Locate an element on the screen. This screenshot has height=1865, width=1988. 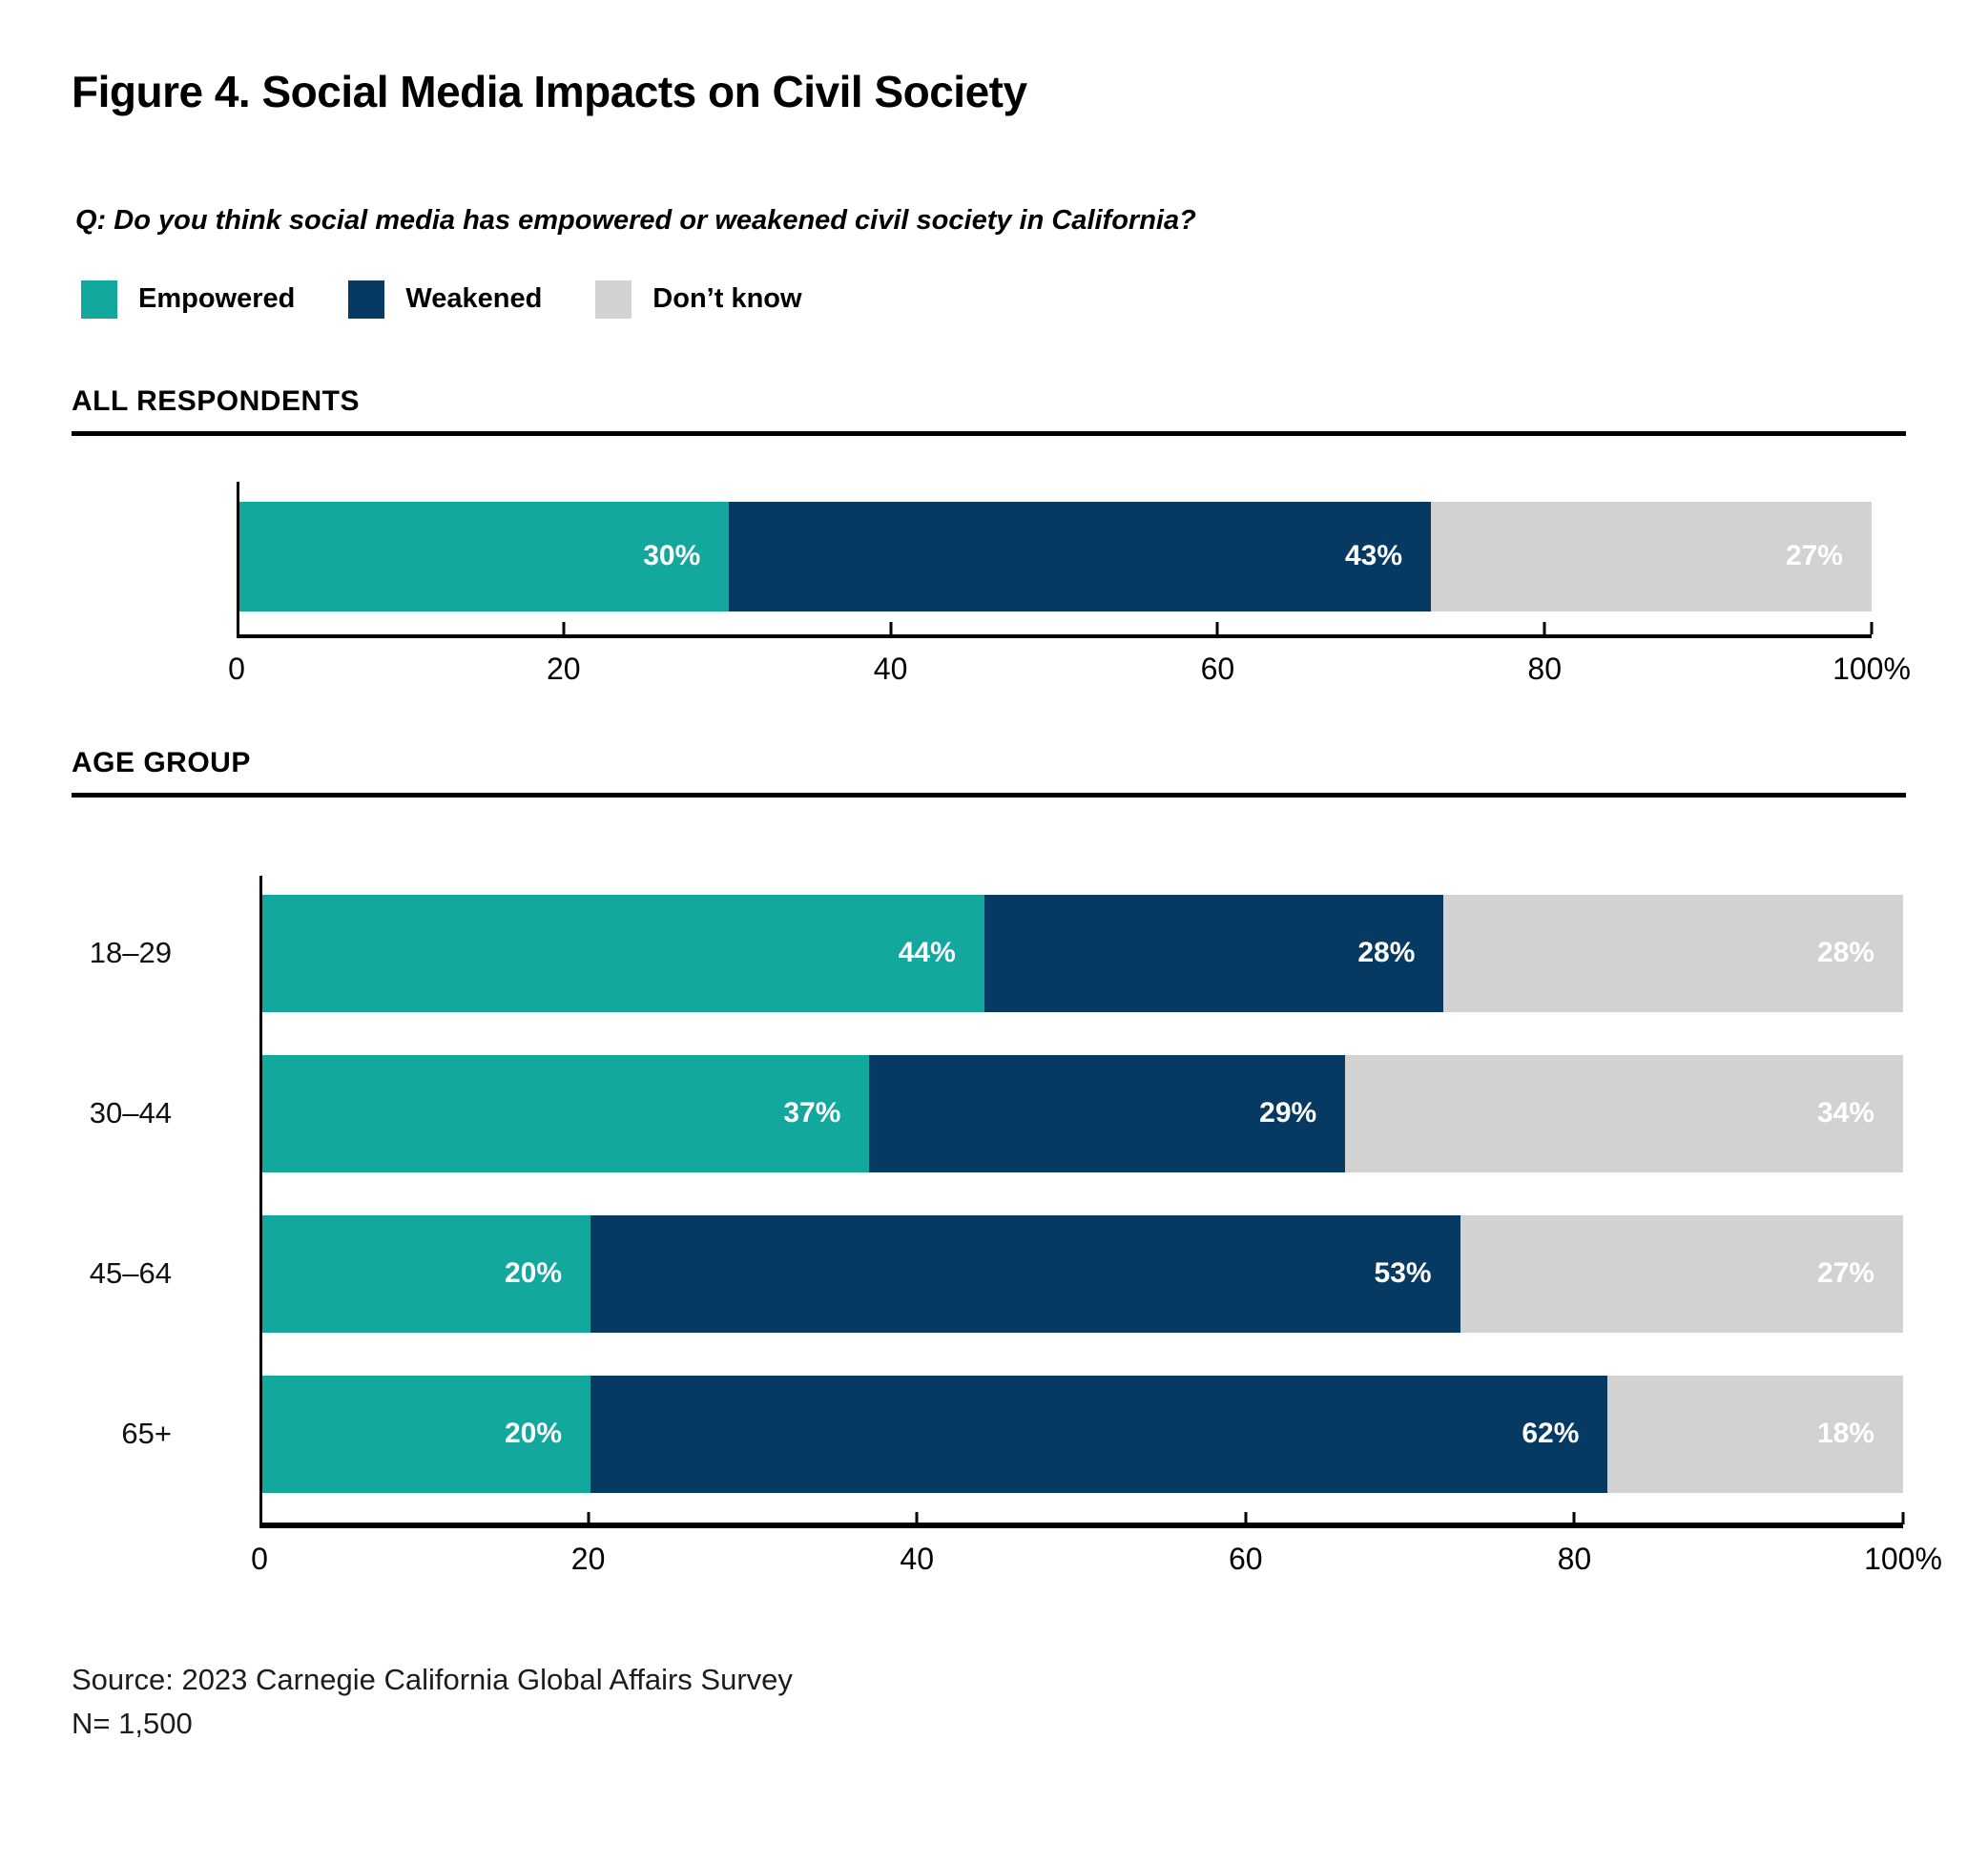
all-respondents-chart: 30% 43% 27% 0 20 40 60 80 100% is located at coordinates (1069, 588).